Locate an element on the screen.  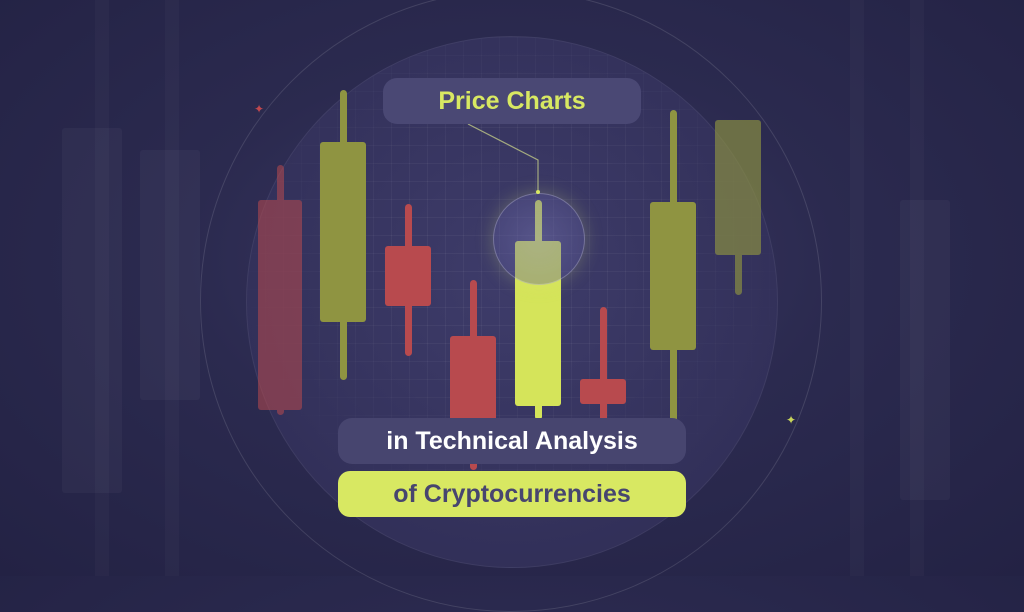
title-pill: Price Charts is located at coordinates (512, 101).